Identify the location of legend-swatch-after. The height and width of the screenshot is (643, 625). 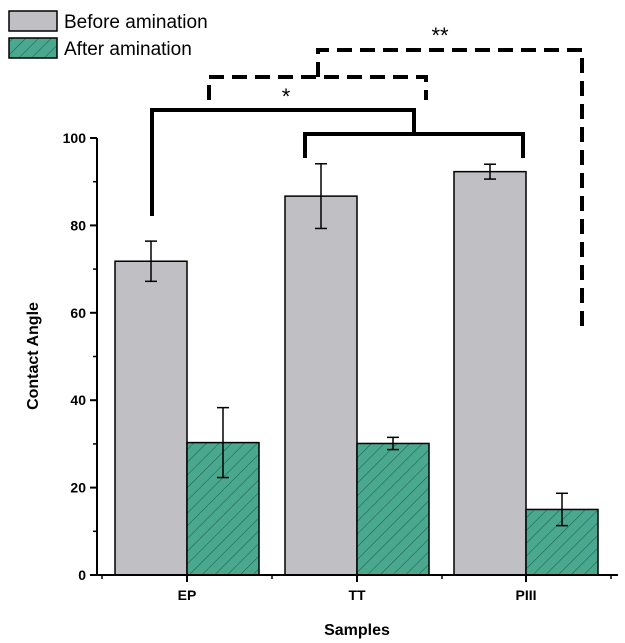
(33, 48).